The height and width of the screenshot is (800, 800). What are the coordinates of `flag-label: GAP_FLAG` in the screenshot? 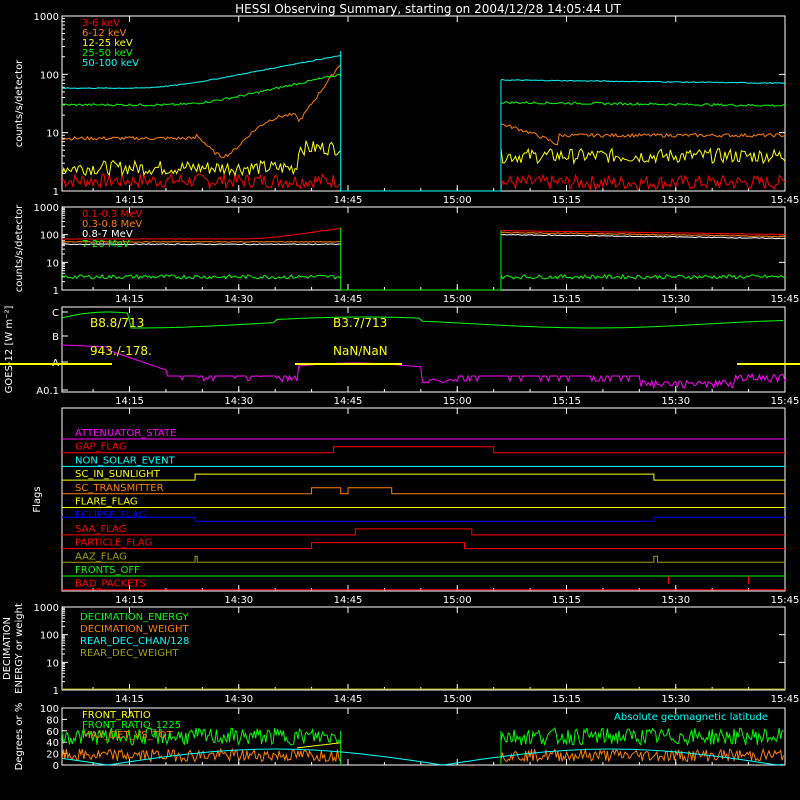 It's located at (101, 447).